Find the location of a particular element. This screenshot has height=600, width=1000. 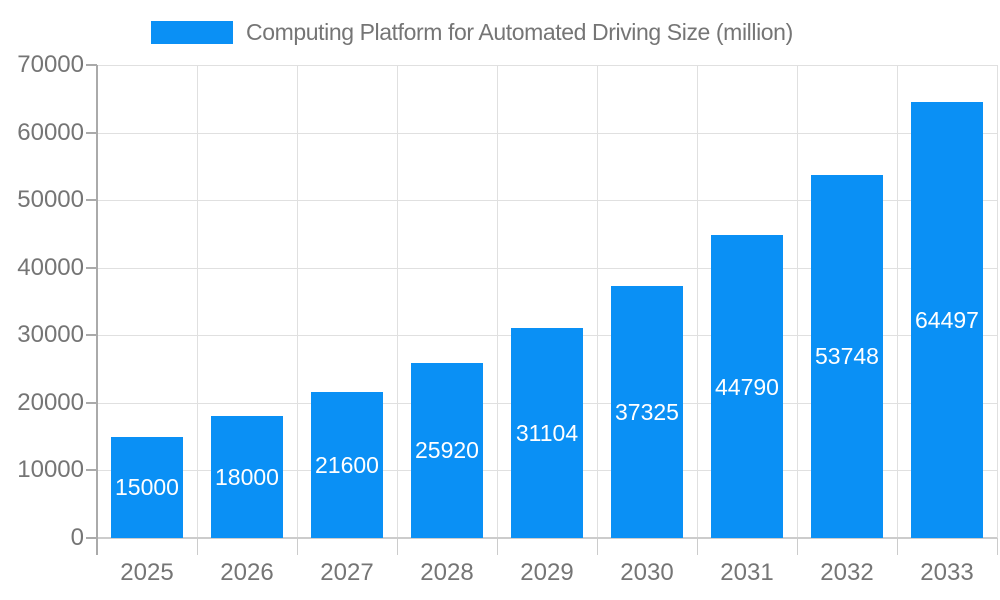

bar-2025 is located at coordinates (147, 487).